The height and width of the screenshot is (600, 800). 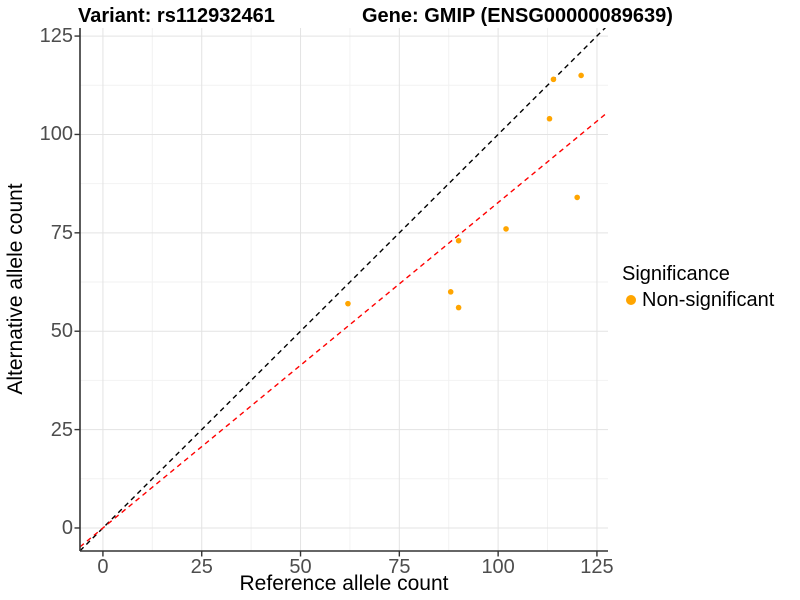 I want to click on legend-item-label: Non-significant, so click(x=708, y=300).